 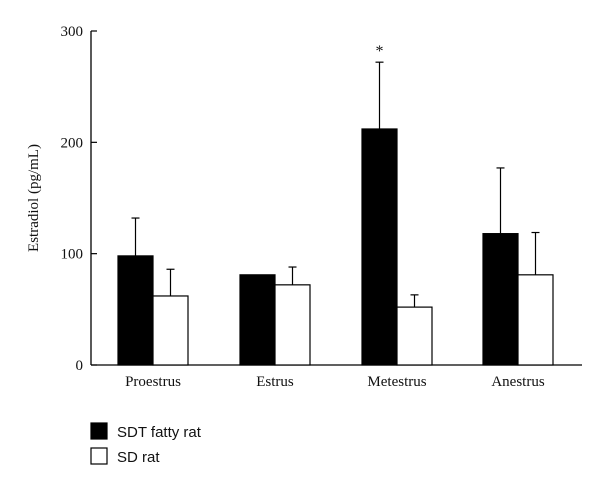 I want to click on bar-sd-rat-proestrus, so click(x=170, y=330).